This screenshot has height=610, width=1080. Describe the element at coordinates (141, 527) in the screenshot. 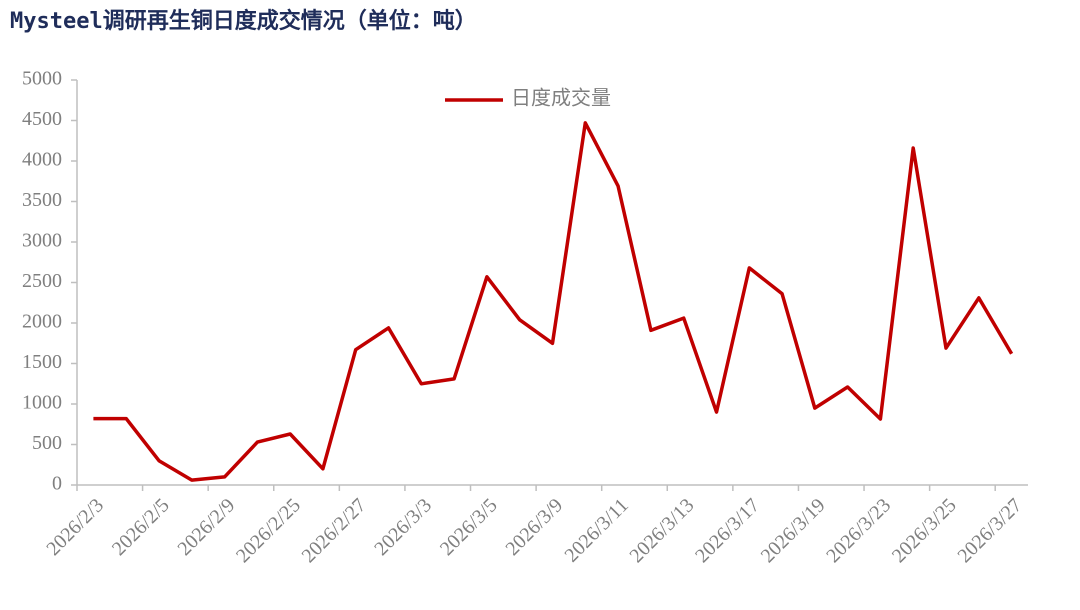

I see `x-tick-label: 2026/2/5` at that location.